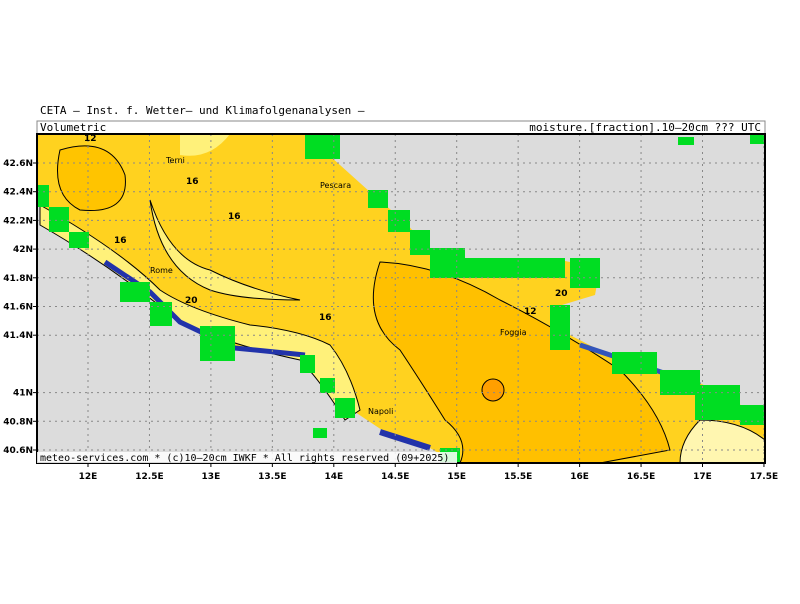 The height and width of the screenshot is (604, 800). Describe the element at coordinates (211, 477) in the screenshot. I see `lon-tick-label: 13E` at that location.